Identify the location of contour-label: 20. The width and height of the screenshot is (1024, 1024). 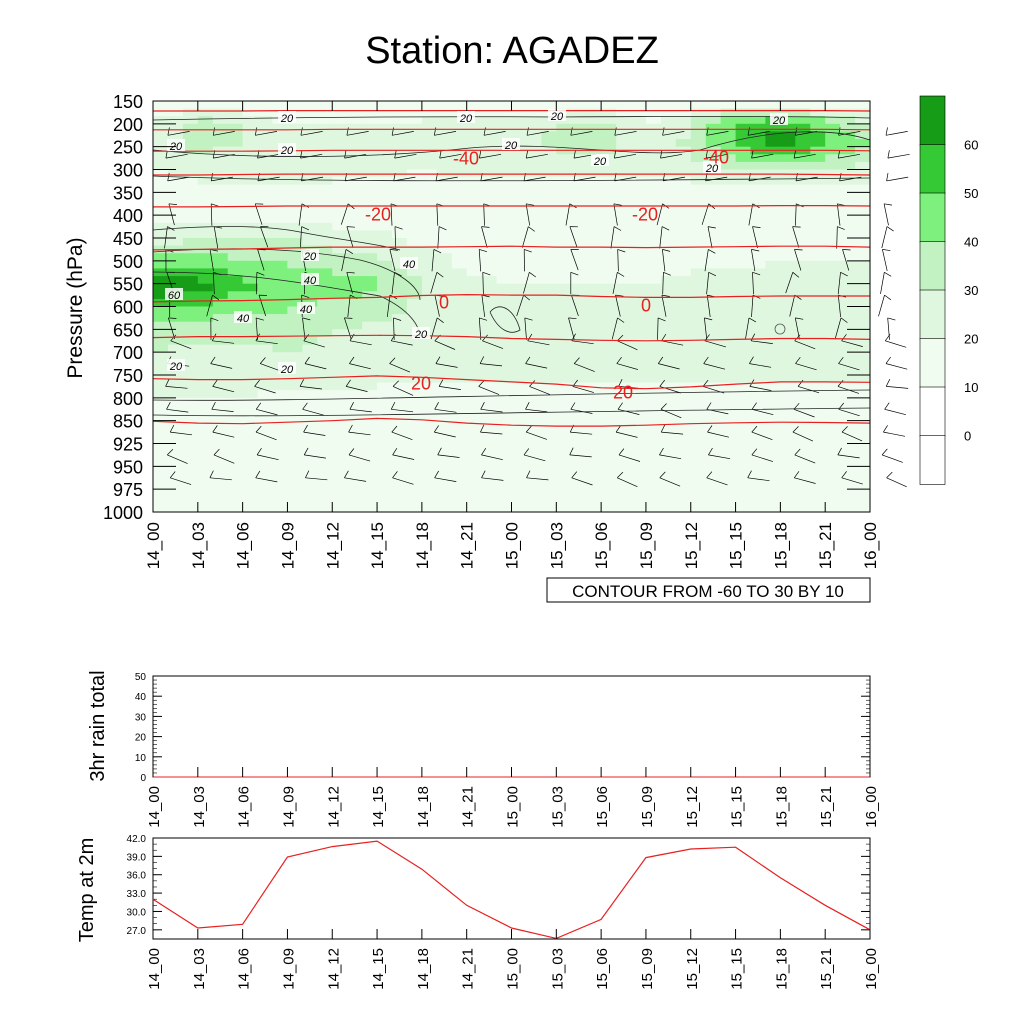
(779, 121).